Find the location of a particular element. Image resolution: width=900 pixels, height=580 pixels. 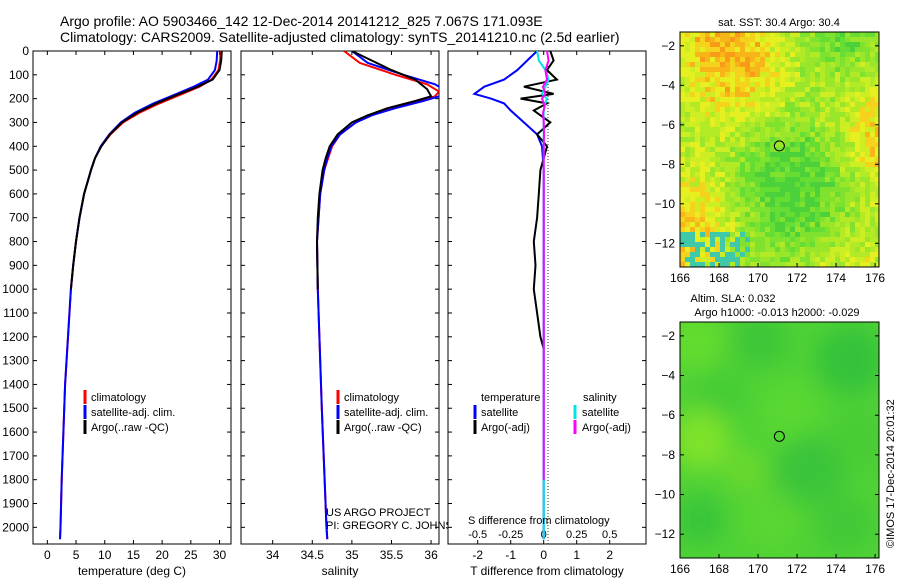

y-tick-label: 1300 is located at coordinates (15, 361).